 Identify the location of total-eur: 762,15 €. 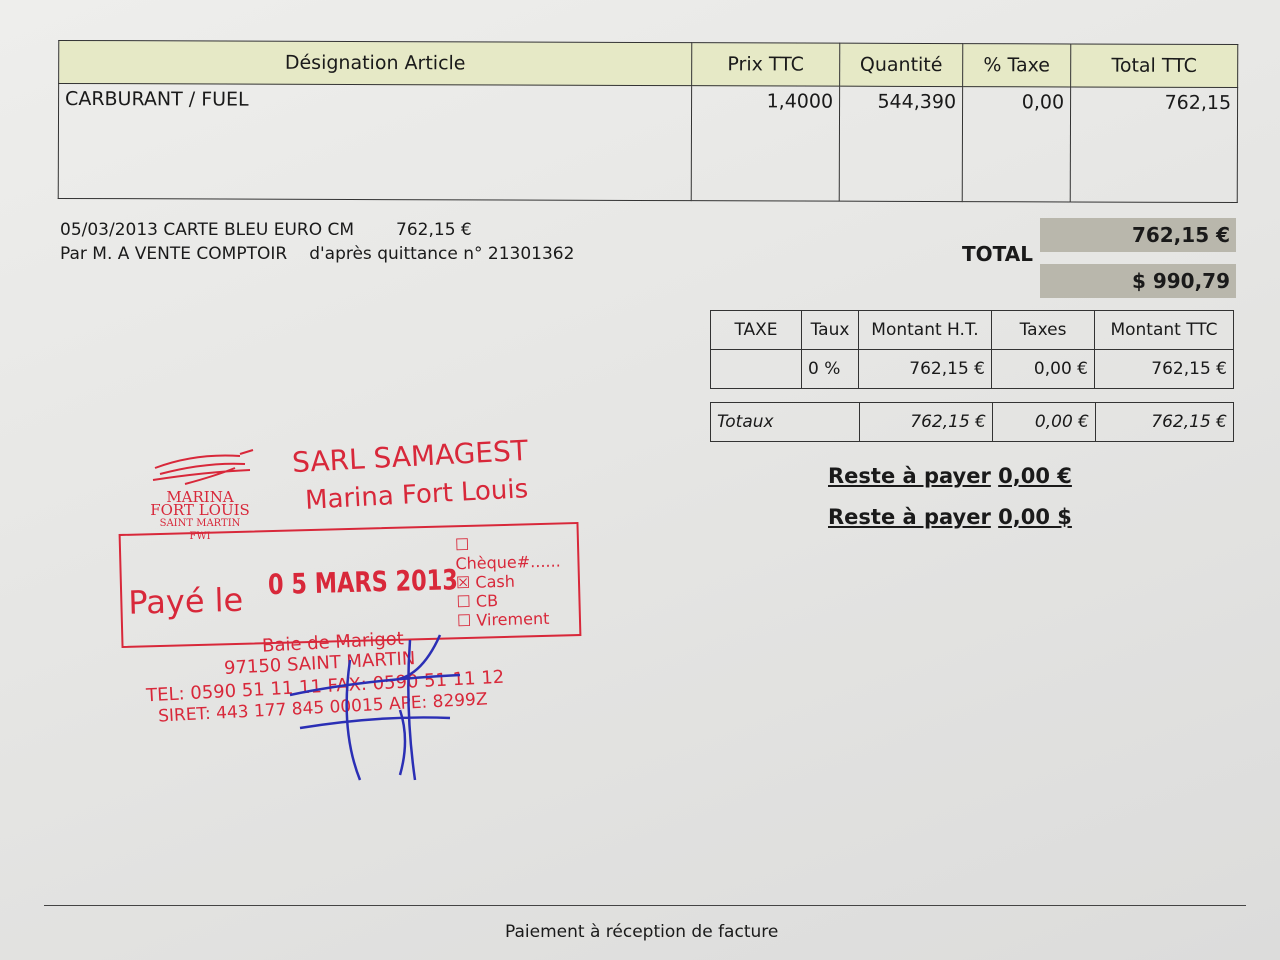
(1138, 235).